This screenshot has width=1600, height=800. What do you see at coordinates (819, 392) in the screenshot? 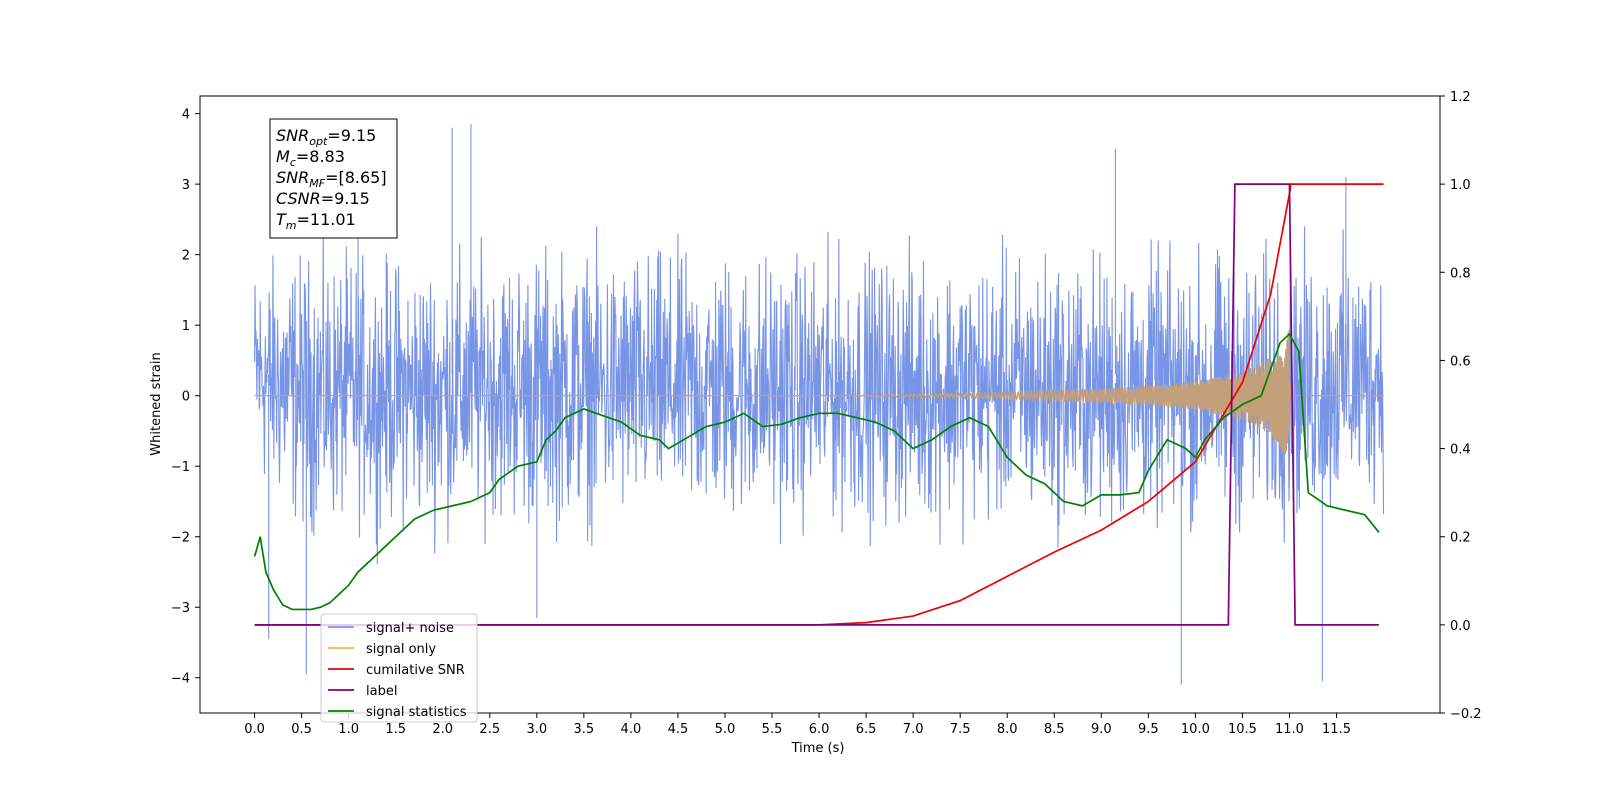
I see `series-signal-only` at bounding box center [819, 392].